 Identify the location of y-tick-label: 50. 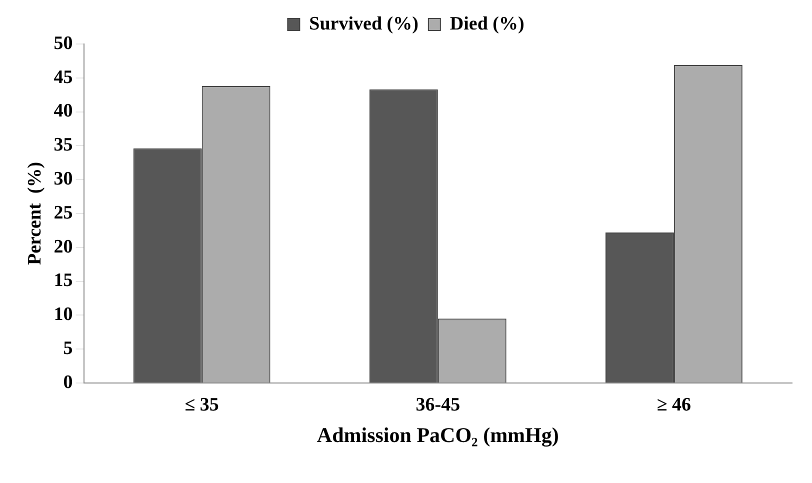
(63, 43).